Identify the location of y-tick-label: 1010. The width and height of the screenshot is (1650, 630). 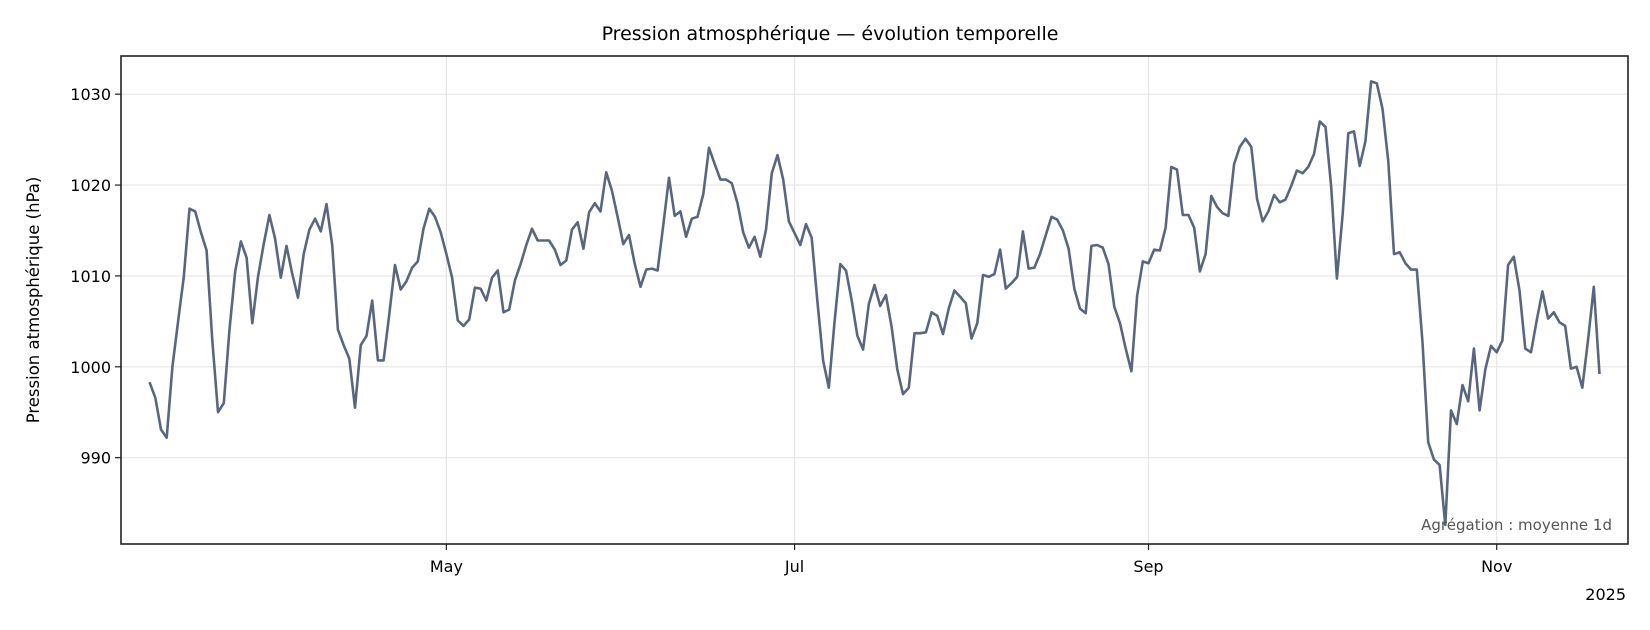
(90, 276).